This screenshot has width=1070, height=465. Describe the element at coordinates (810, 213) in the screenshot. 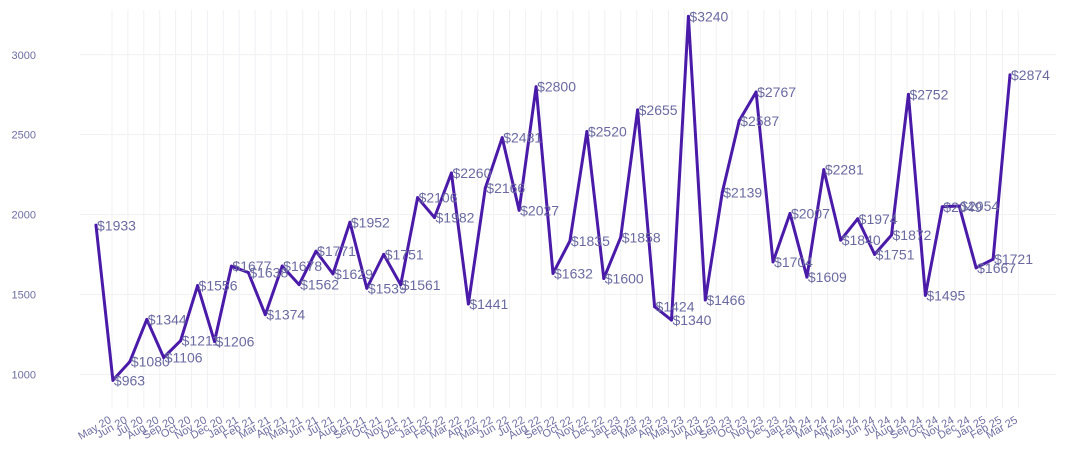

I see `data-label: $2007` at that location.